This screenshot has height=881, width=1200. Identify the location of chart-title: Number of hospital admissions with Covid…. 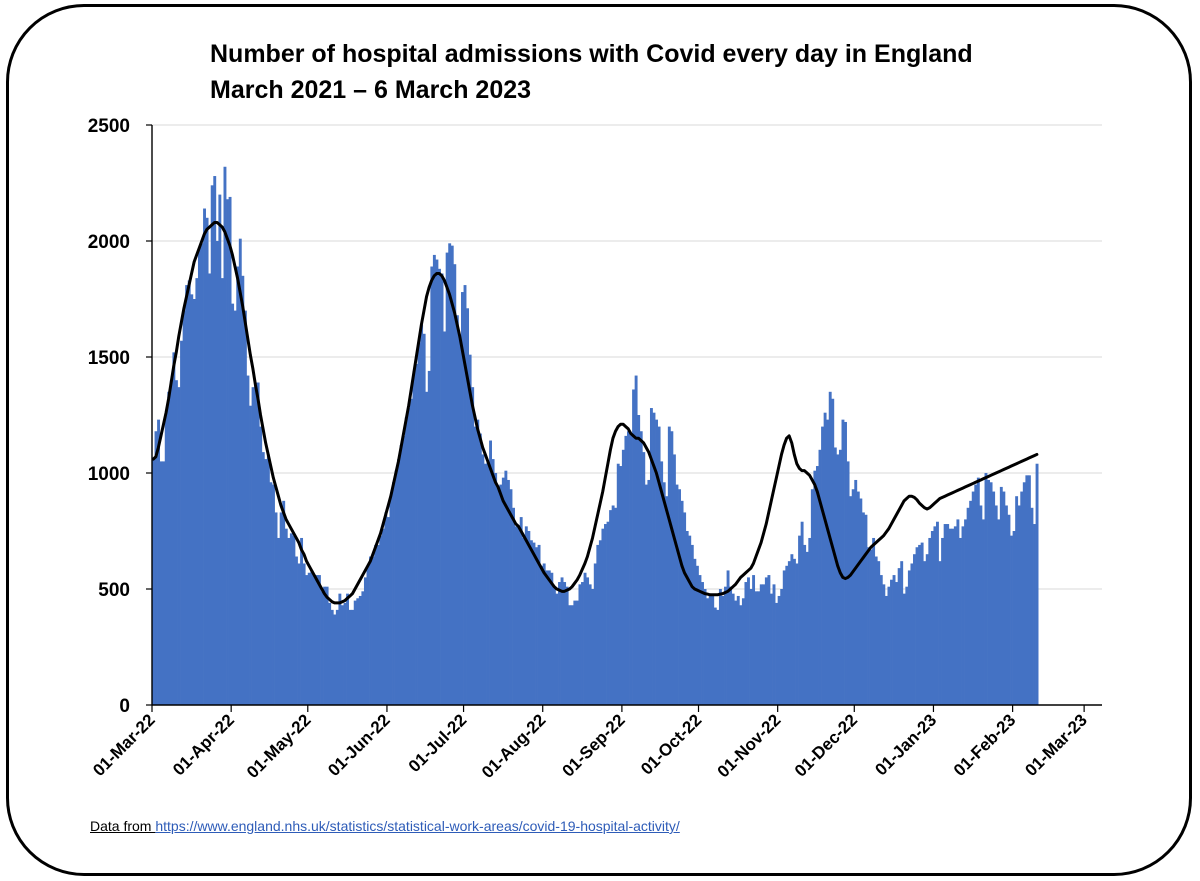
(591, 72).